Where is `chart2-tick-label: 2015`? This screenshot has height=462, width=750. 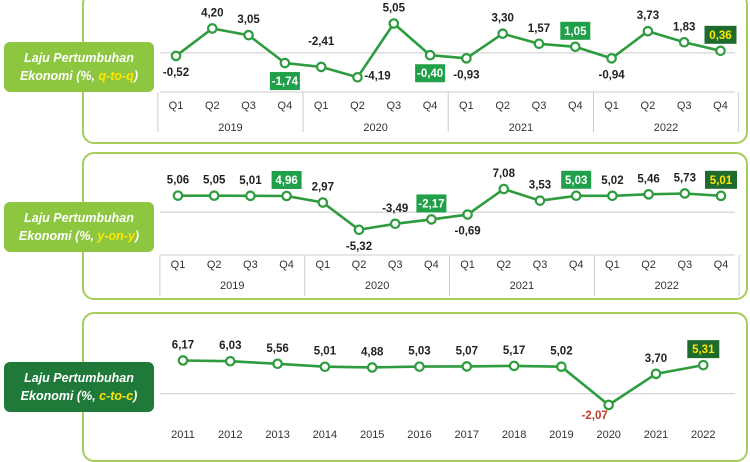 chart2-tick-label: 2015 is located at coordinates (372, 435).